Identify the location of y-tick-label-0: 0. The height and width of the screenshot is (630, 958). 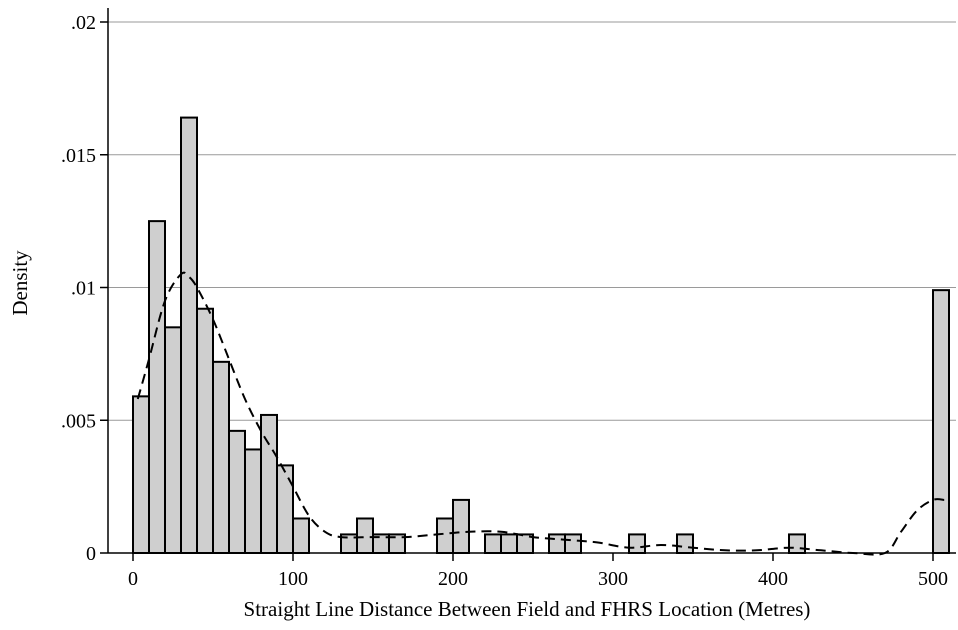
(91, 554).